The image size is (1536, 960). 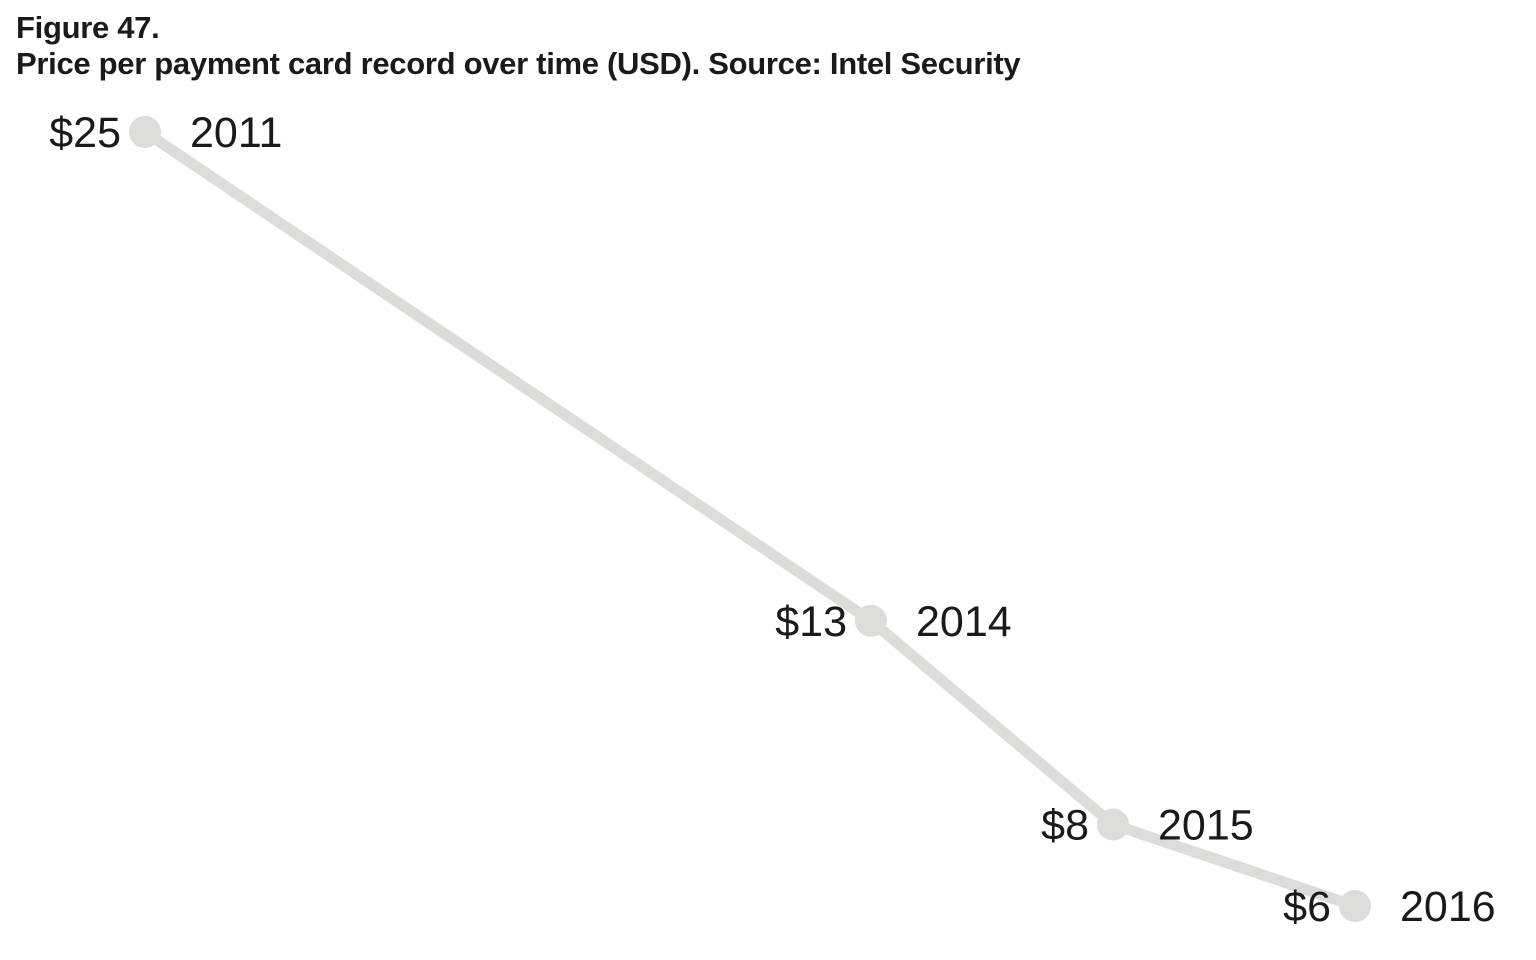 I want to click on year-label-2015: 2015, so click(x=1206, y=826).